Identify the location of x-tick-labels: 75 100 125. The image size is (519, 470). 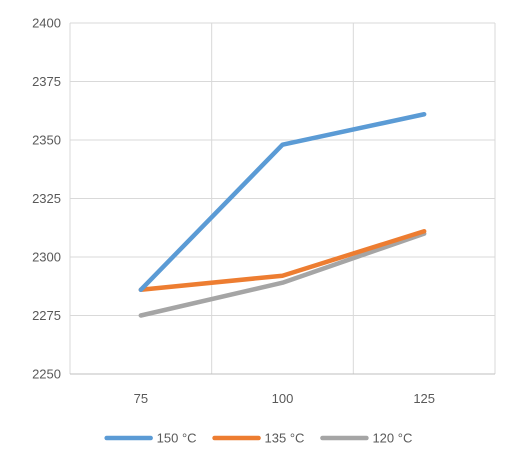
(284, 398).